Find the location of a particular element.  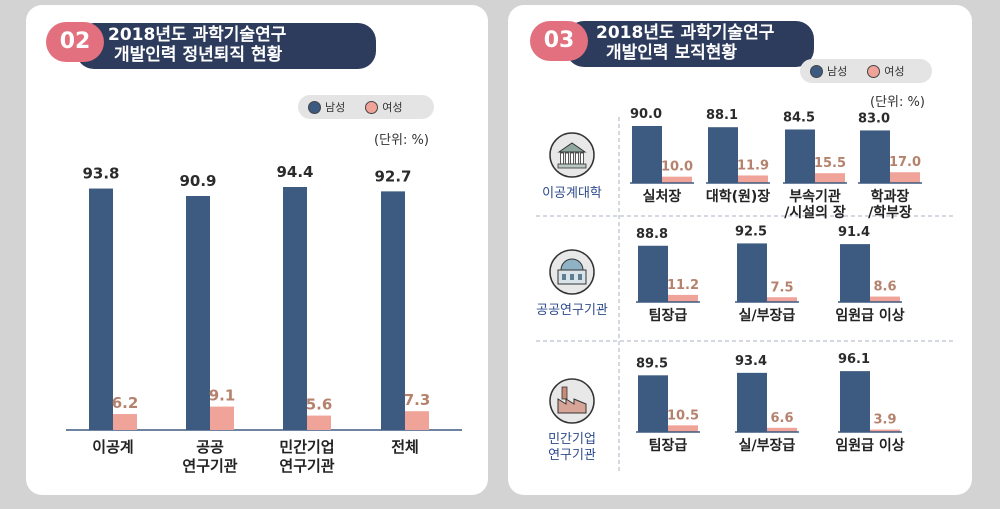

data-label-male: 93.4 is located at coordinates (751, 361).